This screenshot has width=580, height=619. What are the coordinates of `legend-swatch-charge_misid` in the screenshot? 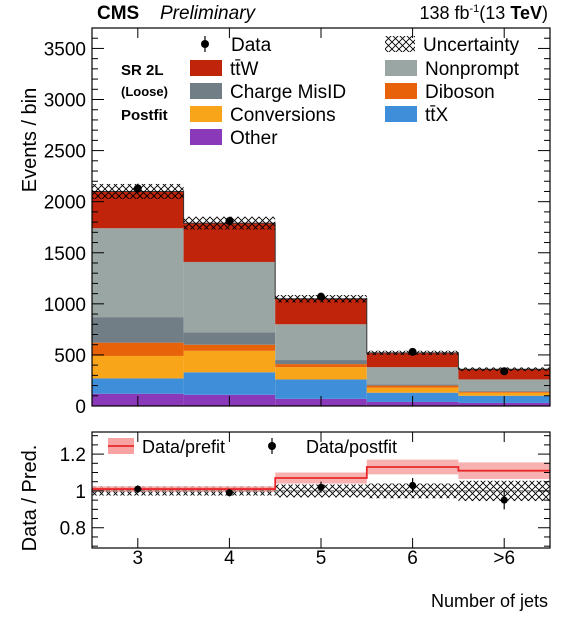 It's located at (206, 91).